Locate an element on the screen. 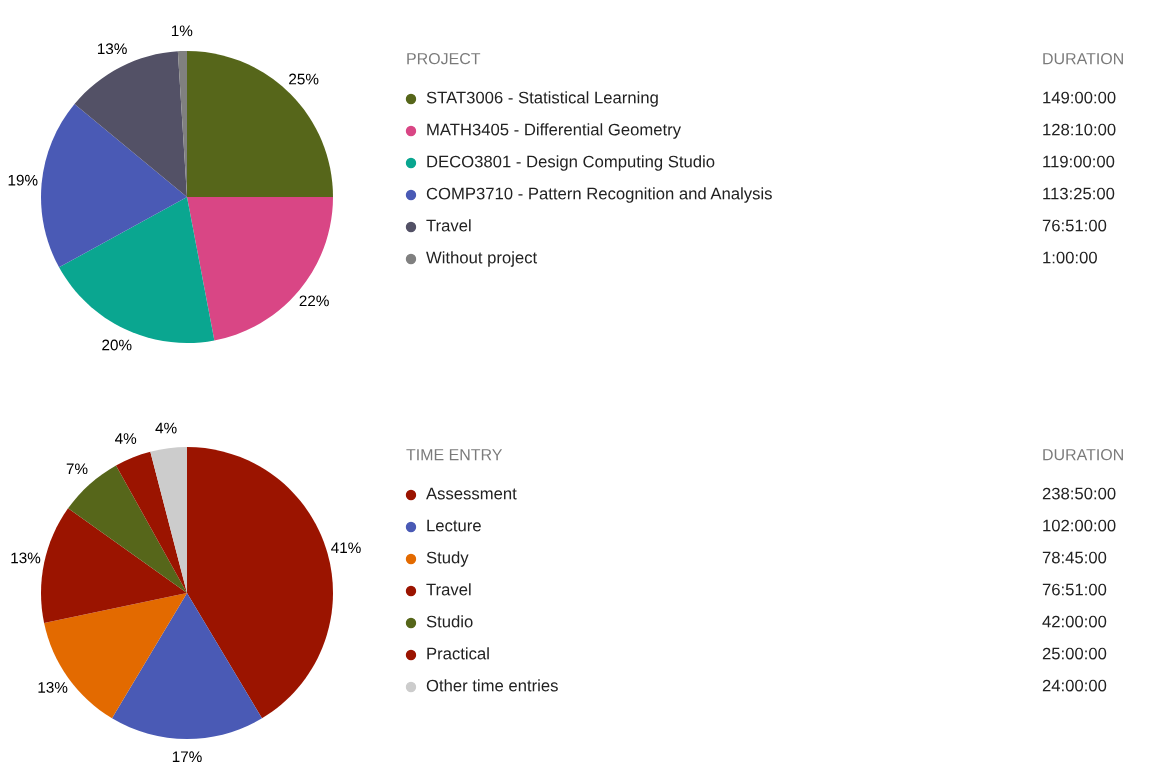  legend-title: TIME ENTRY is located at coordinates (454, 455).